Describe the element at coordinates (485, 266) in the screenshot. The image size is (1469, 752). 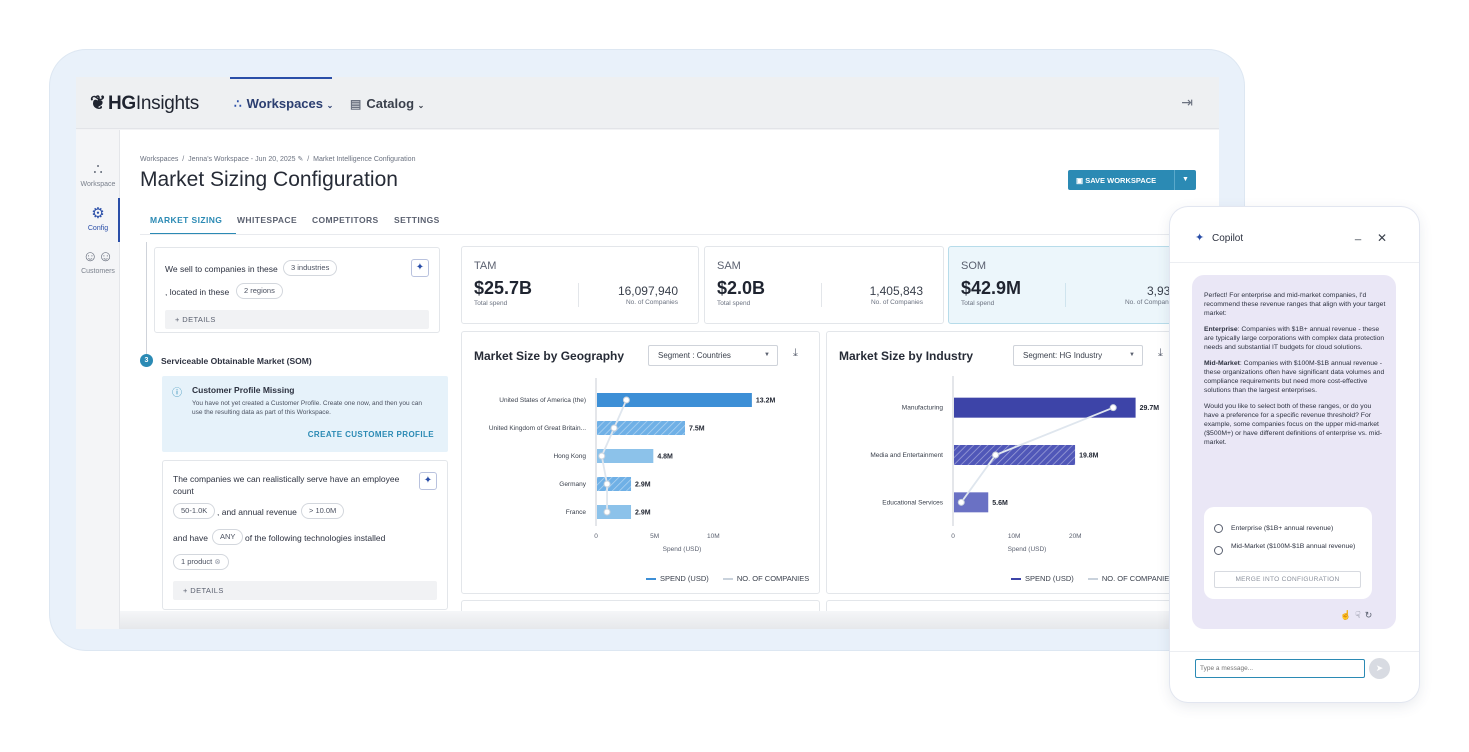
I see `metric-label: TAM` at that location.